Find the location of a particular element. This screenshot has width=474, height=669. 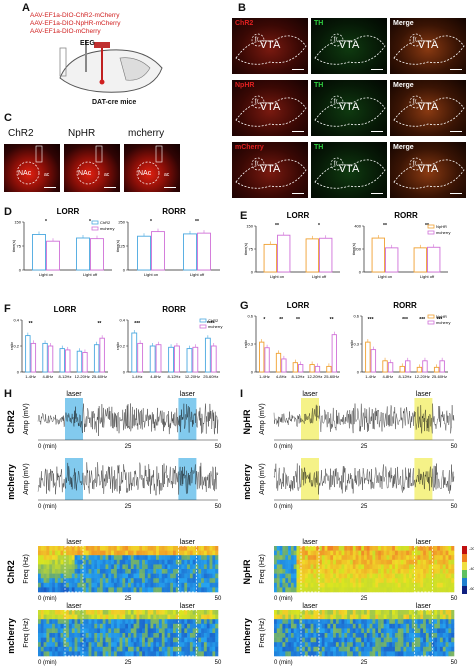

merge-label: Merge is located at coordinates (403, 147).